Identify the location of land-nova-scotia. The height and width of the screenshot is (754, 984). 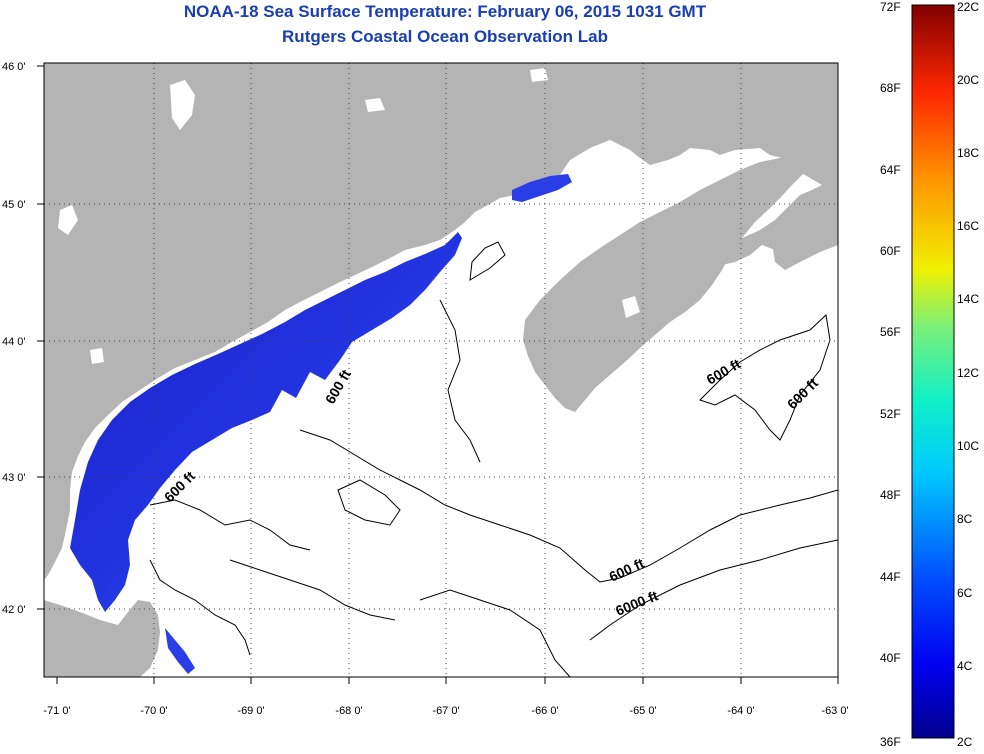
(667, 283).